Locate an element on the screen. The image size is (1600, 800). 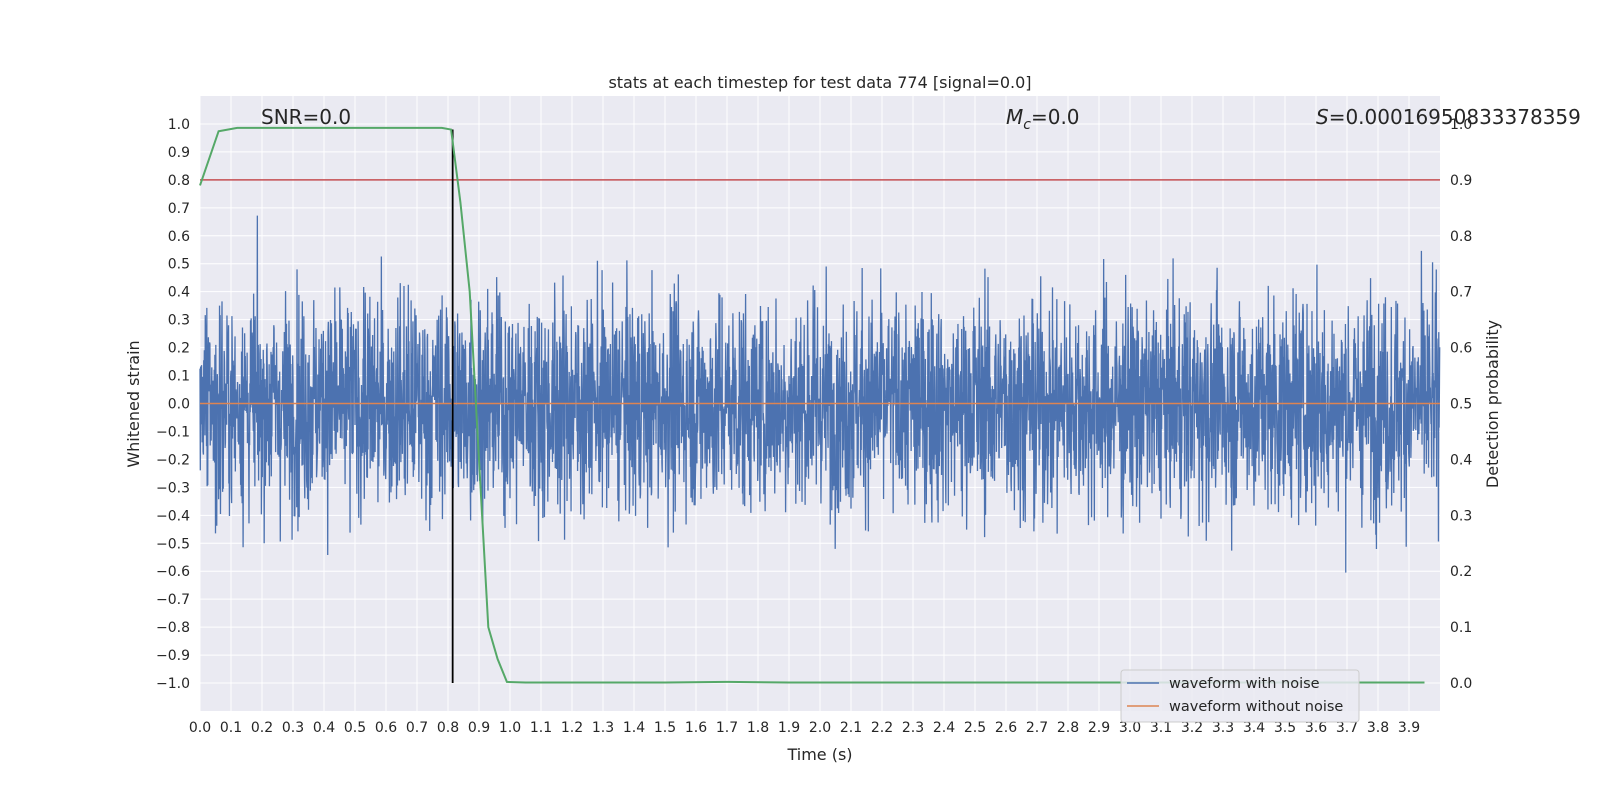
y-tick-label: −0.2 is located at coordinates (173, 460).